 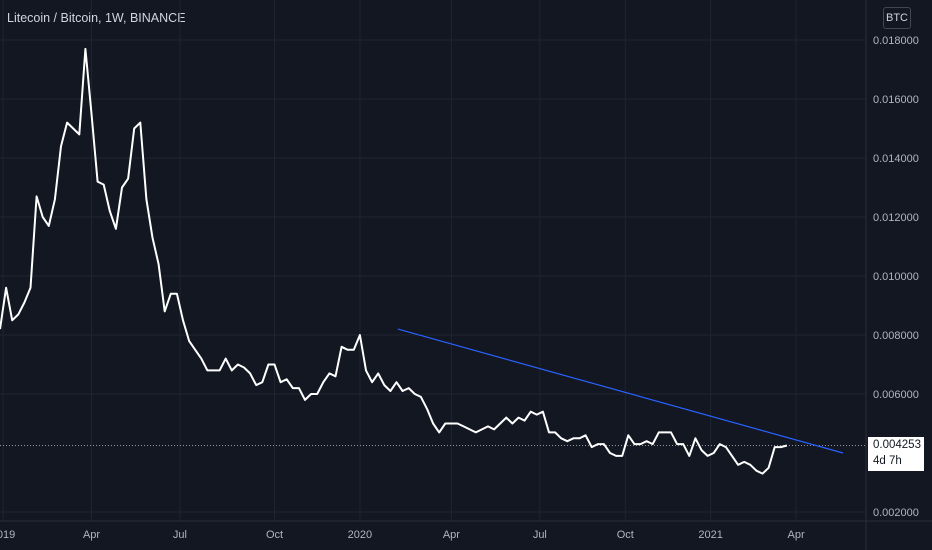 I want to click on y-tick-label: 0.012000, so click(x=896, y=218).